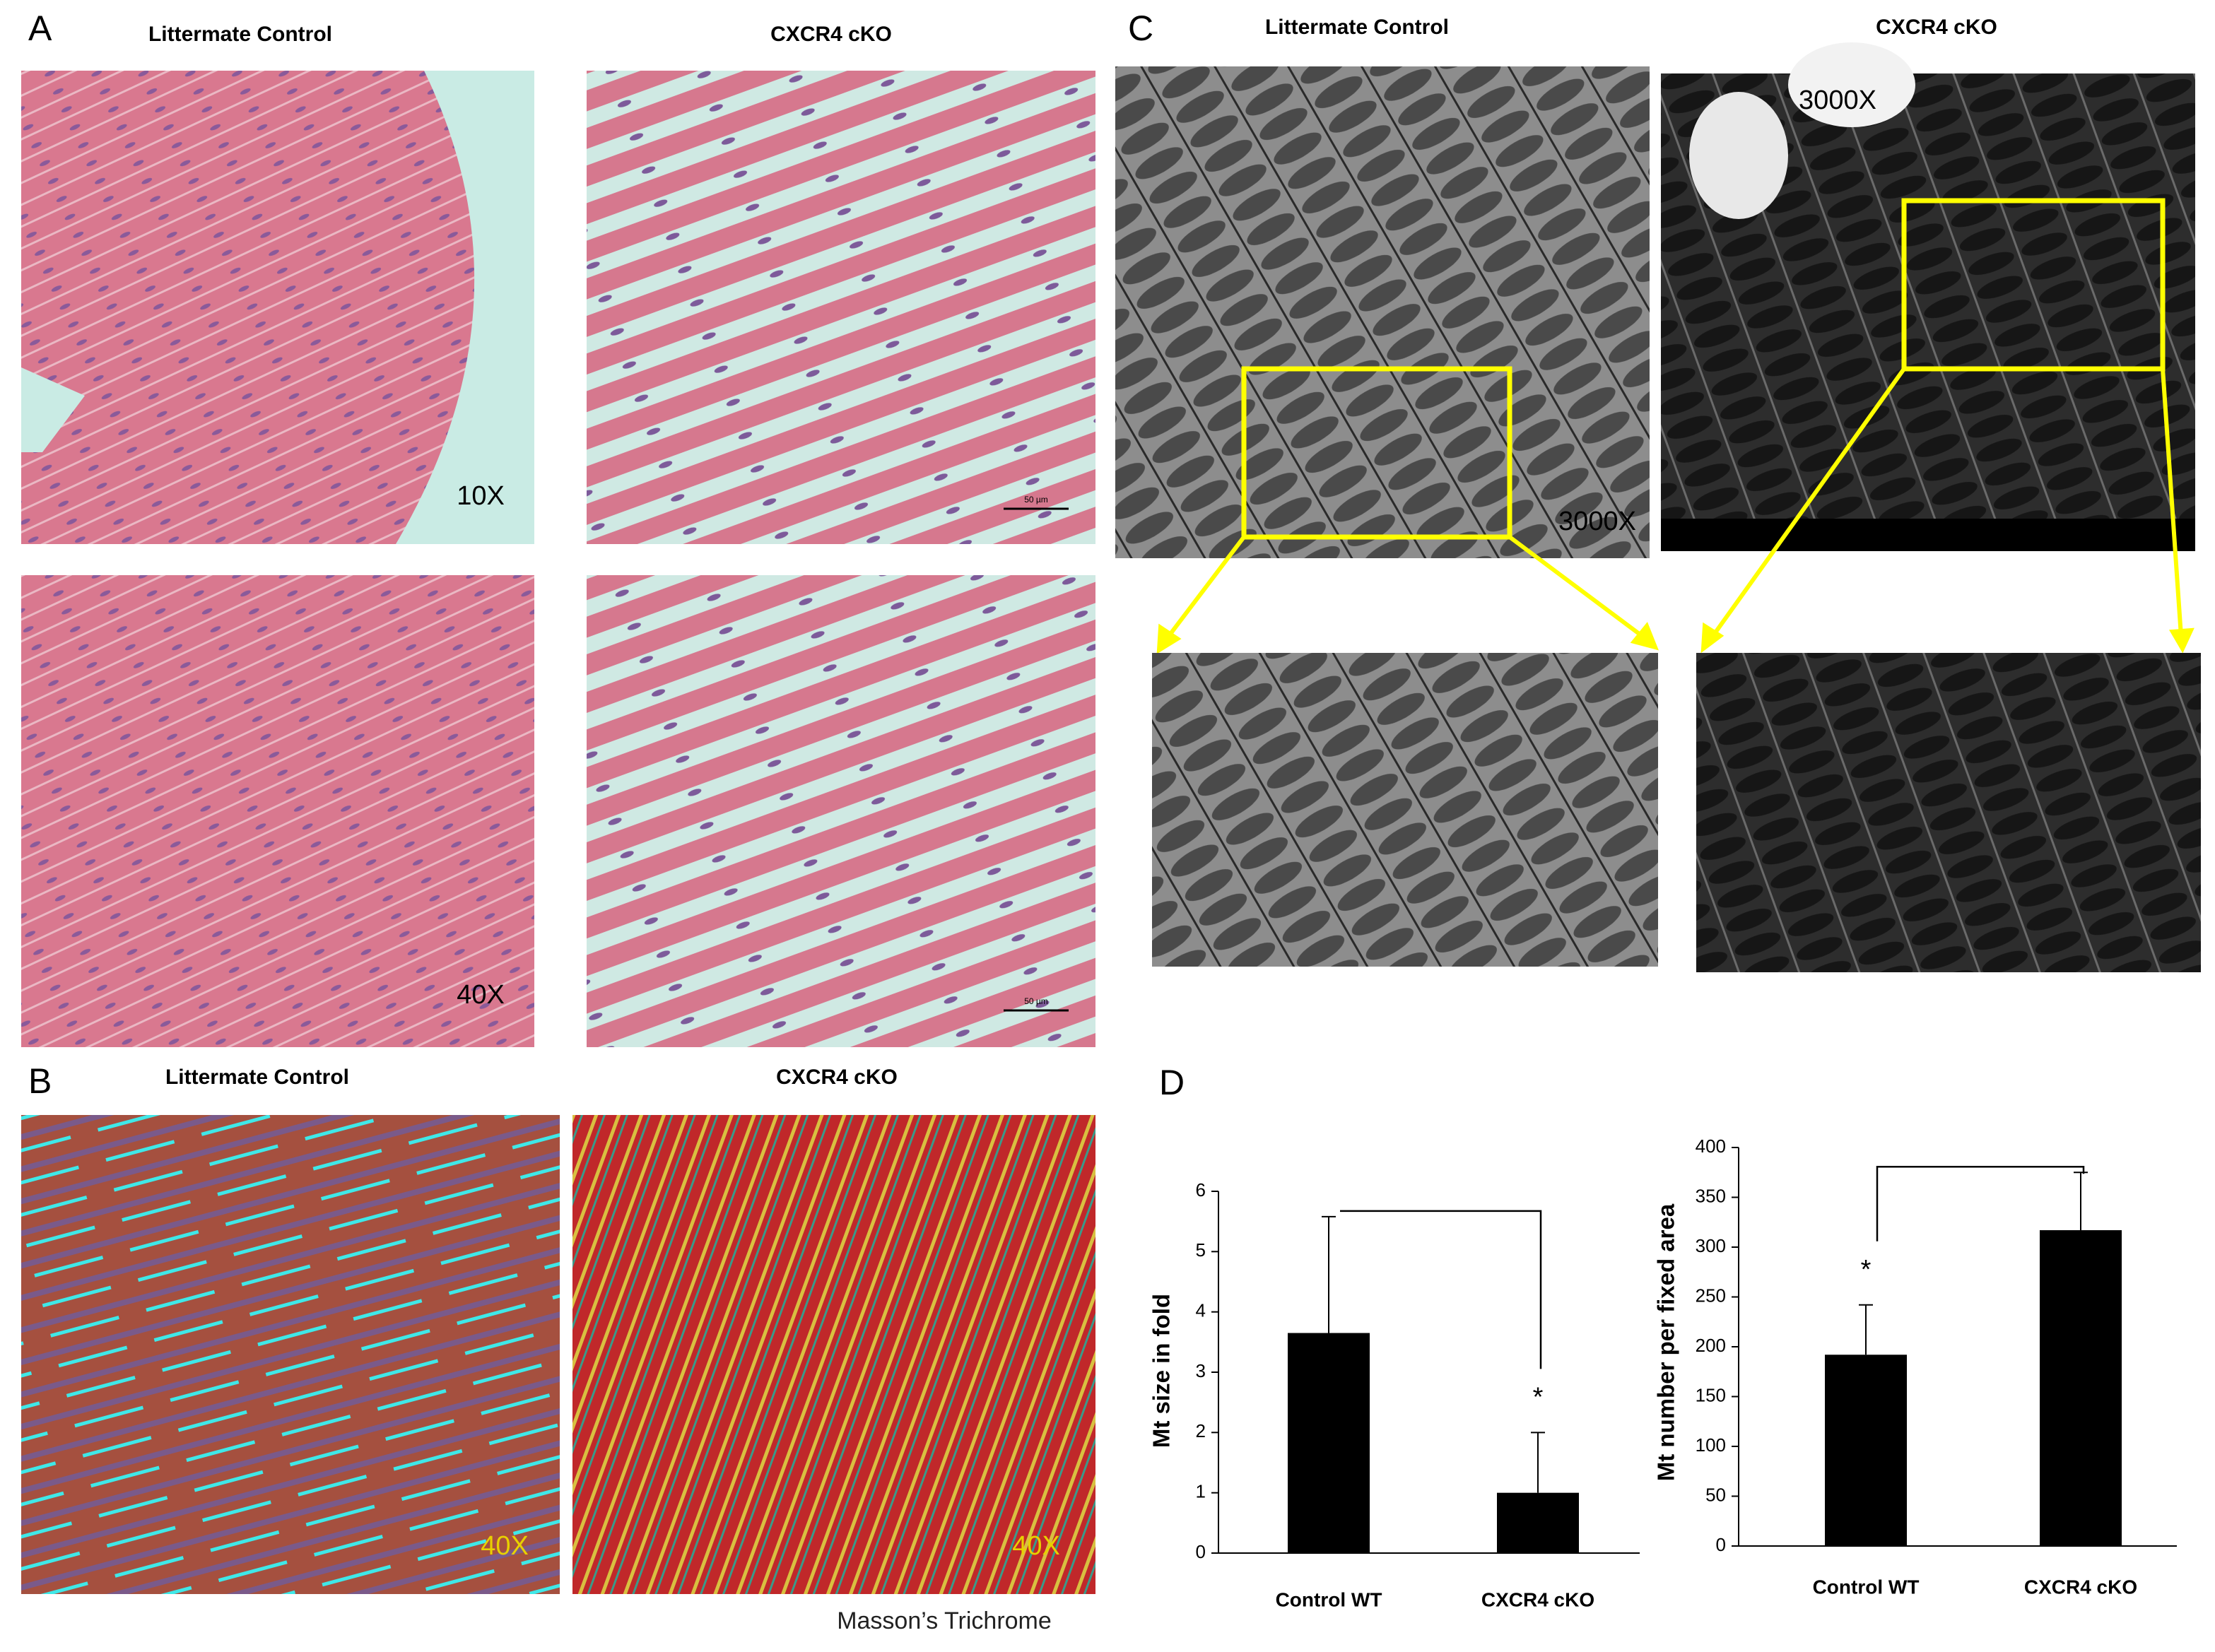  What do you see at coordinates (1140, 28) in the screenshot?
I see `panel-label: C` at bounding box center [1140, 28].